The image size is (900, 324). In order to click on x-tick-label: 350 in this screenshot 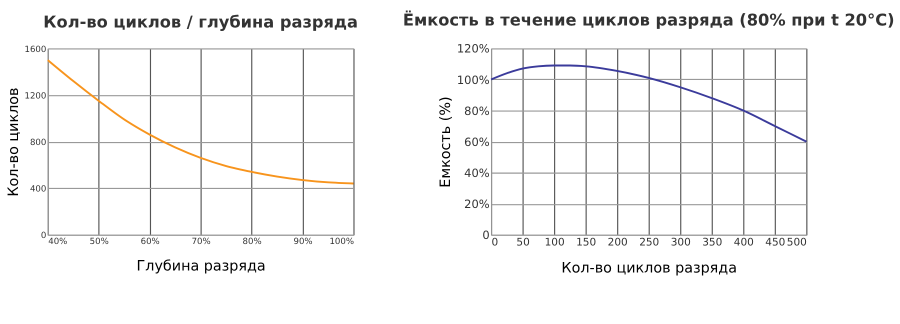, I will do `click(712, 242)`.